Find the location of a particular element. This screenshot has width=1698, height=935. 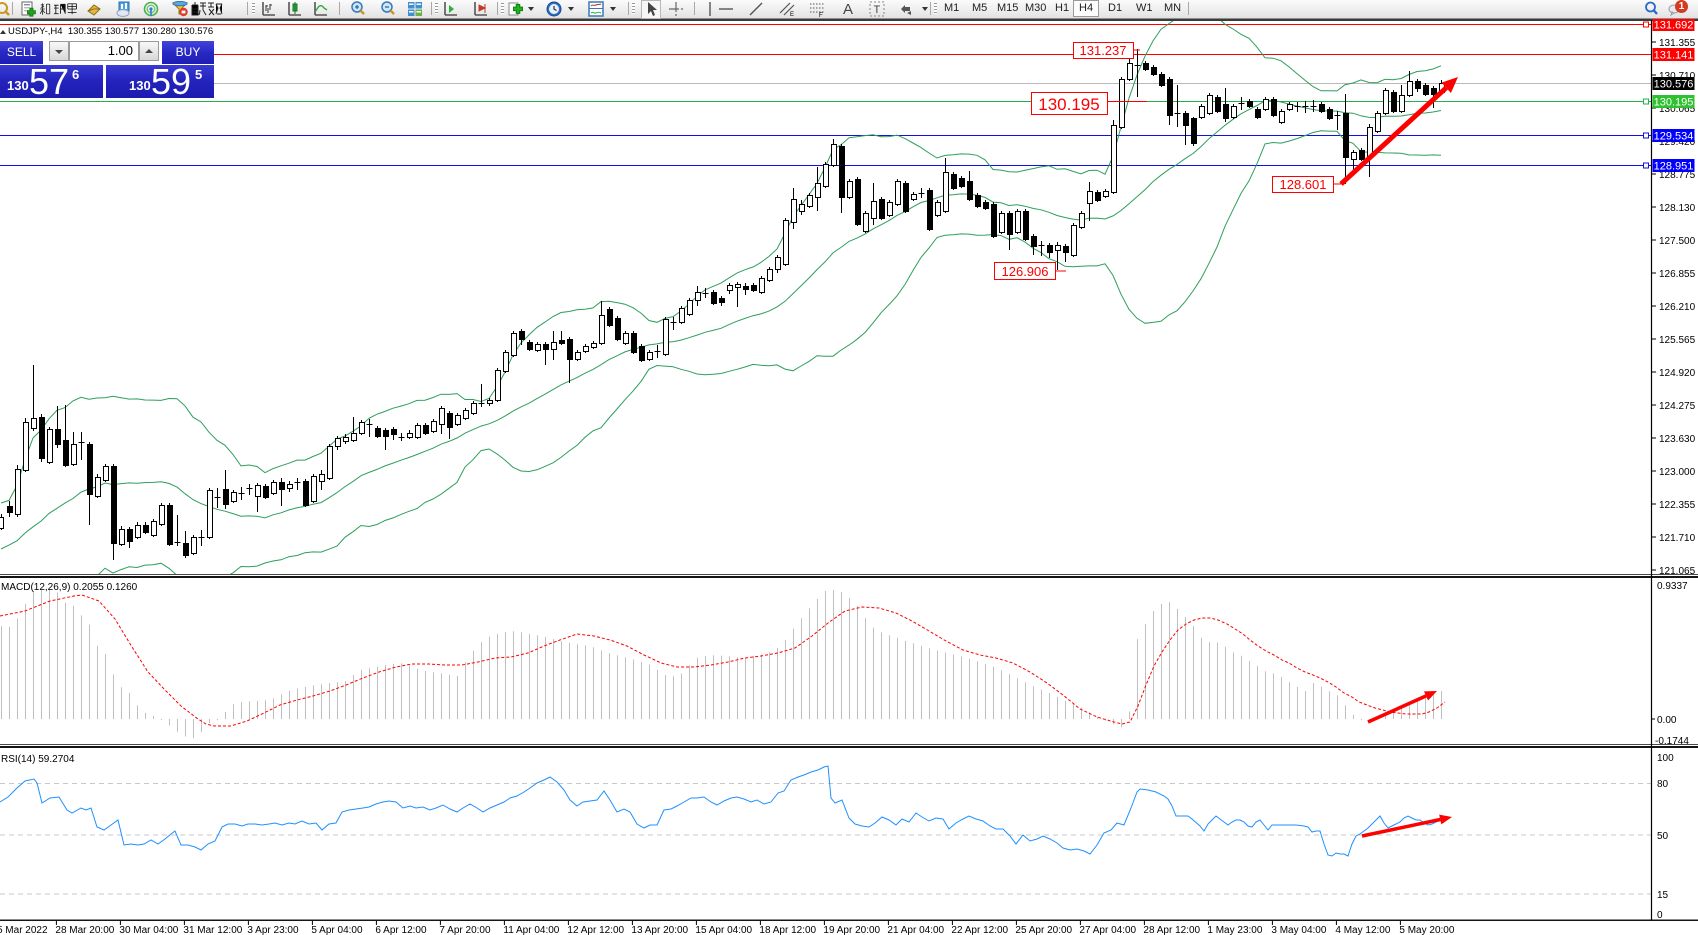

svg-text: T is located at coordinates (877, 10).